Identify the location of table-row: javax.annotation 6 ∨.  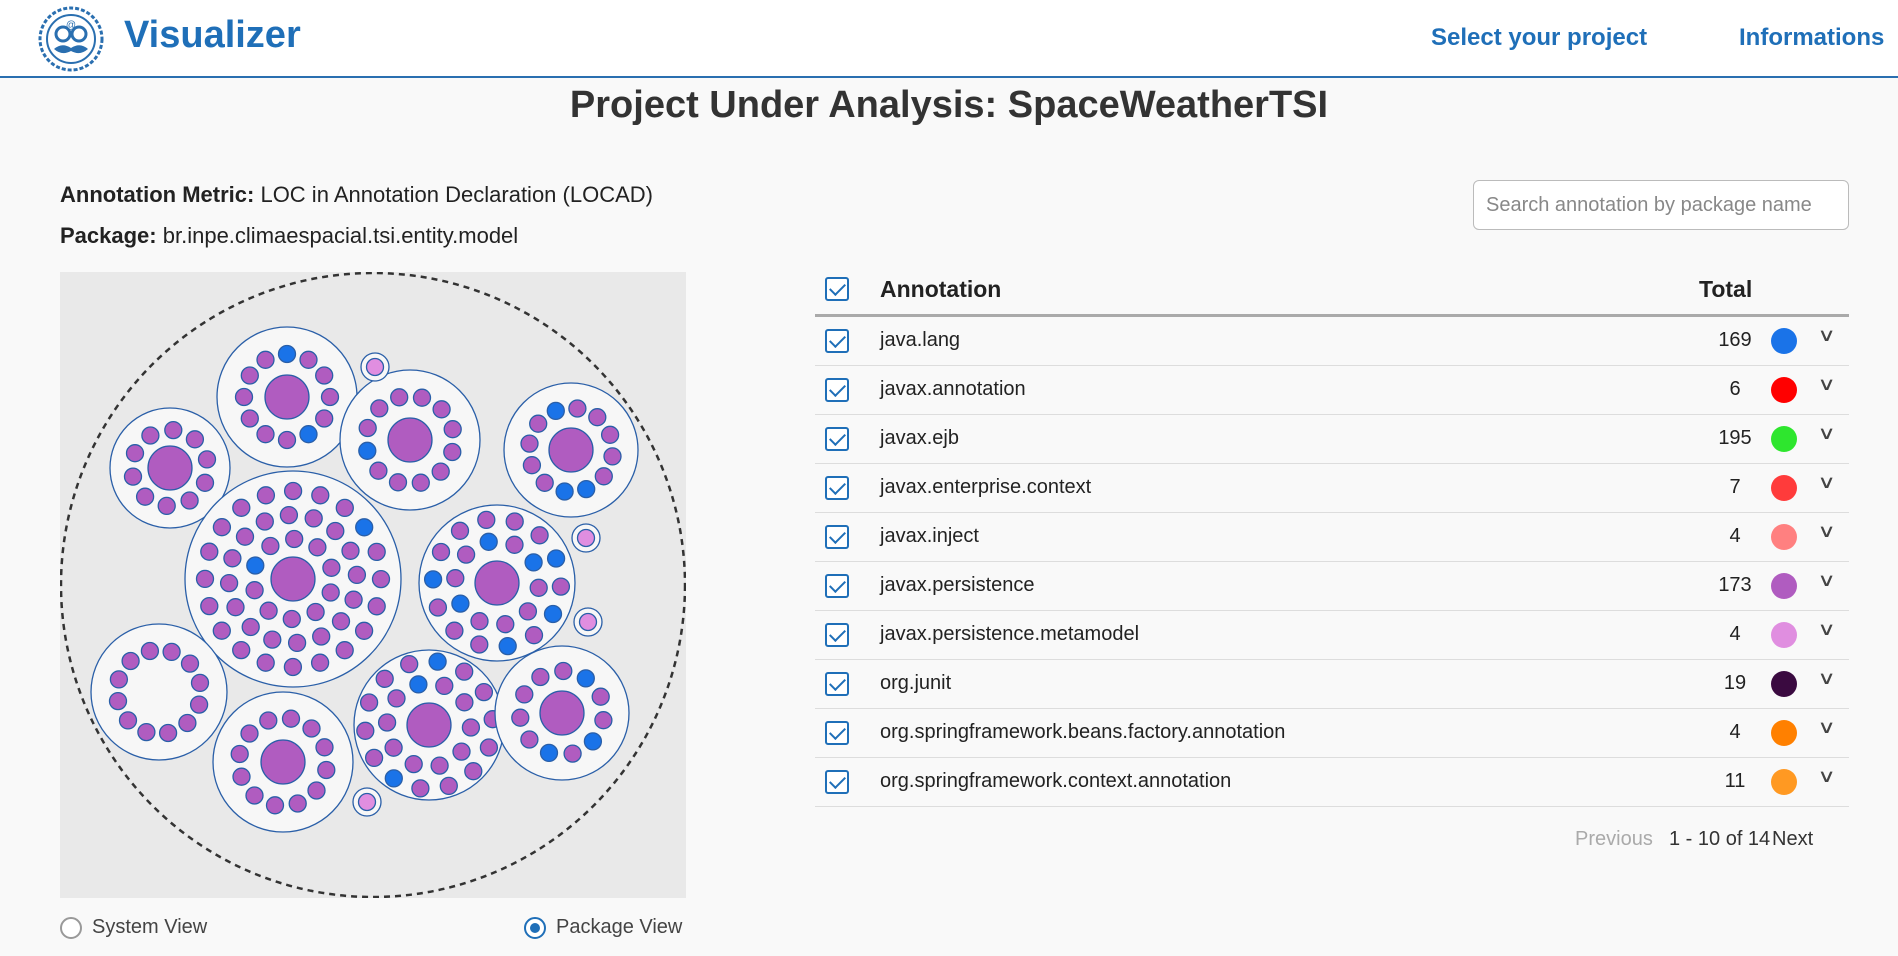
(1332, 390).